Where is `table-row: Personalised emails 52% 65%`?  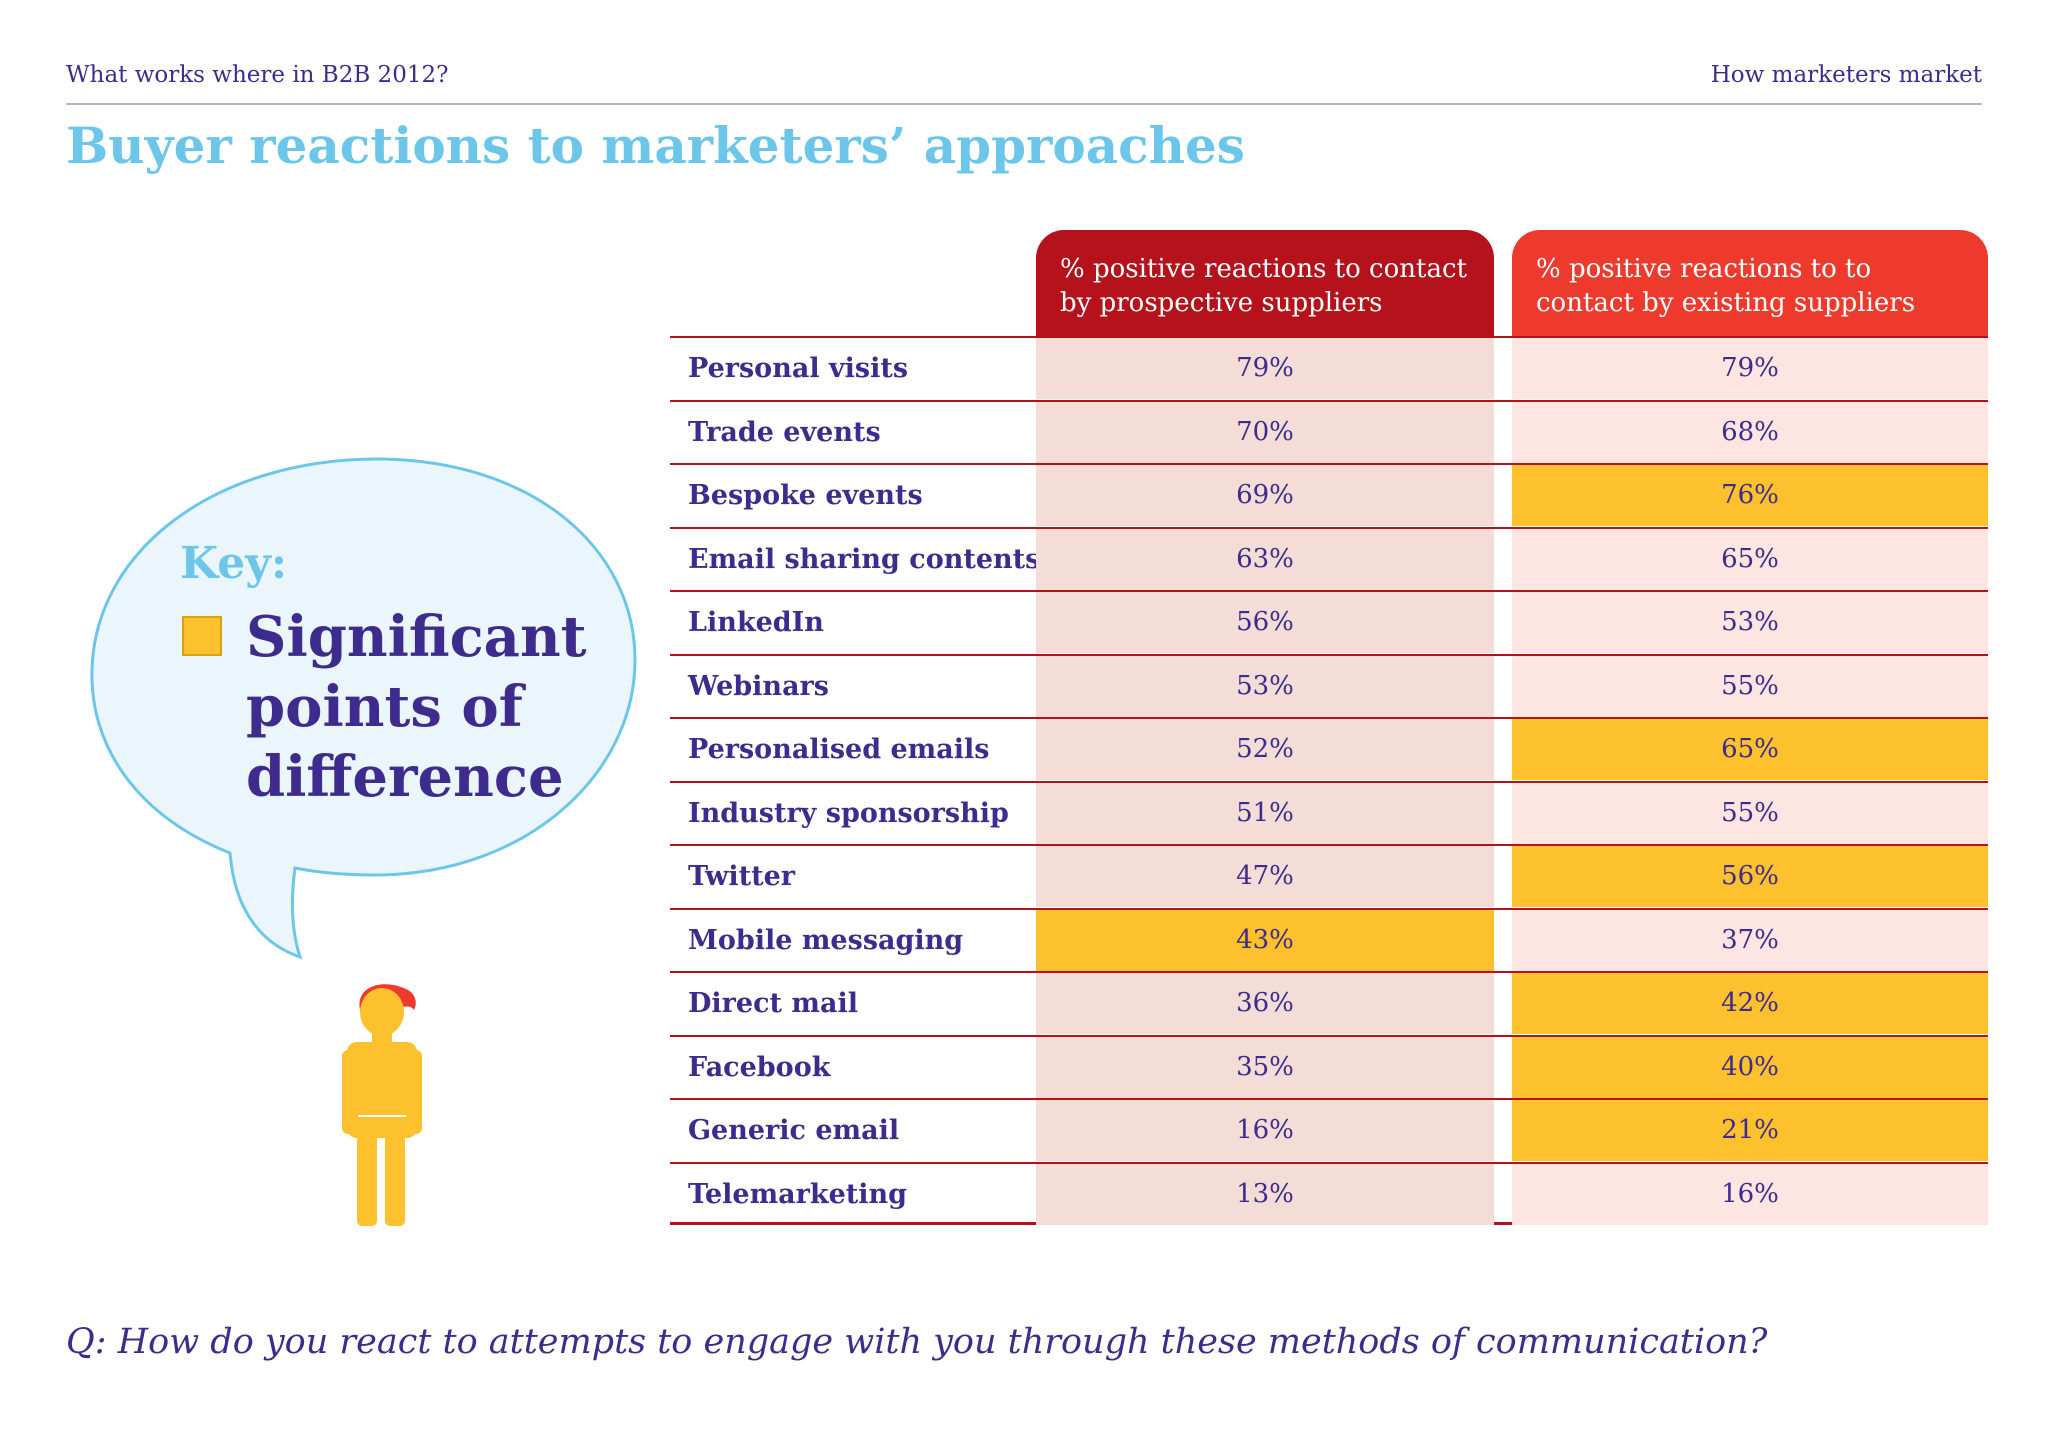 table-row: Personalised emails 52% 65% is located at coordinates (1329, 749).